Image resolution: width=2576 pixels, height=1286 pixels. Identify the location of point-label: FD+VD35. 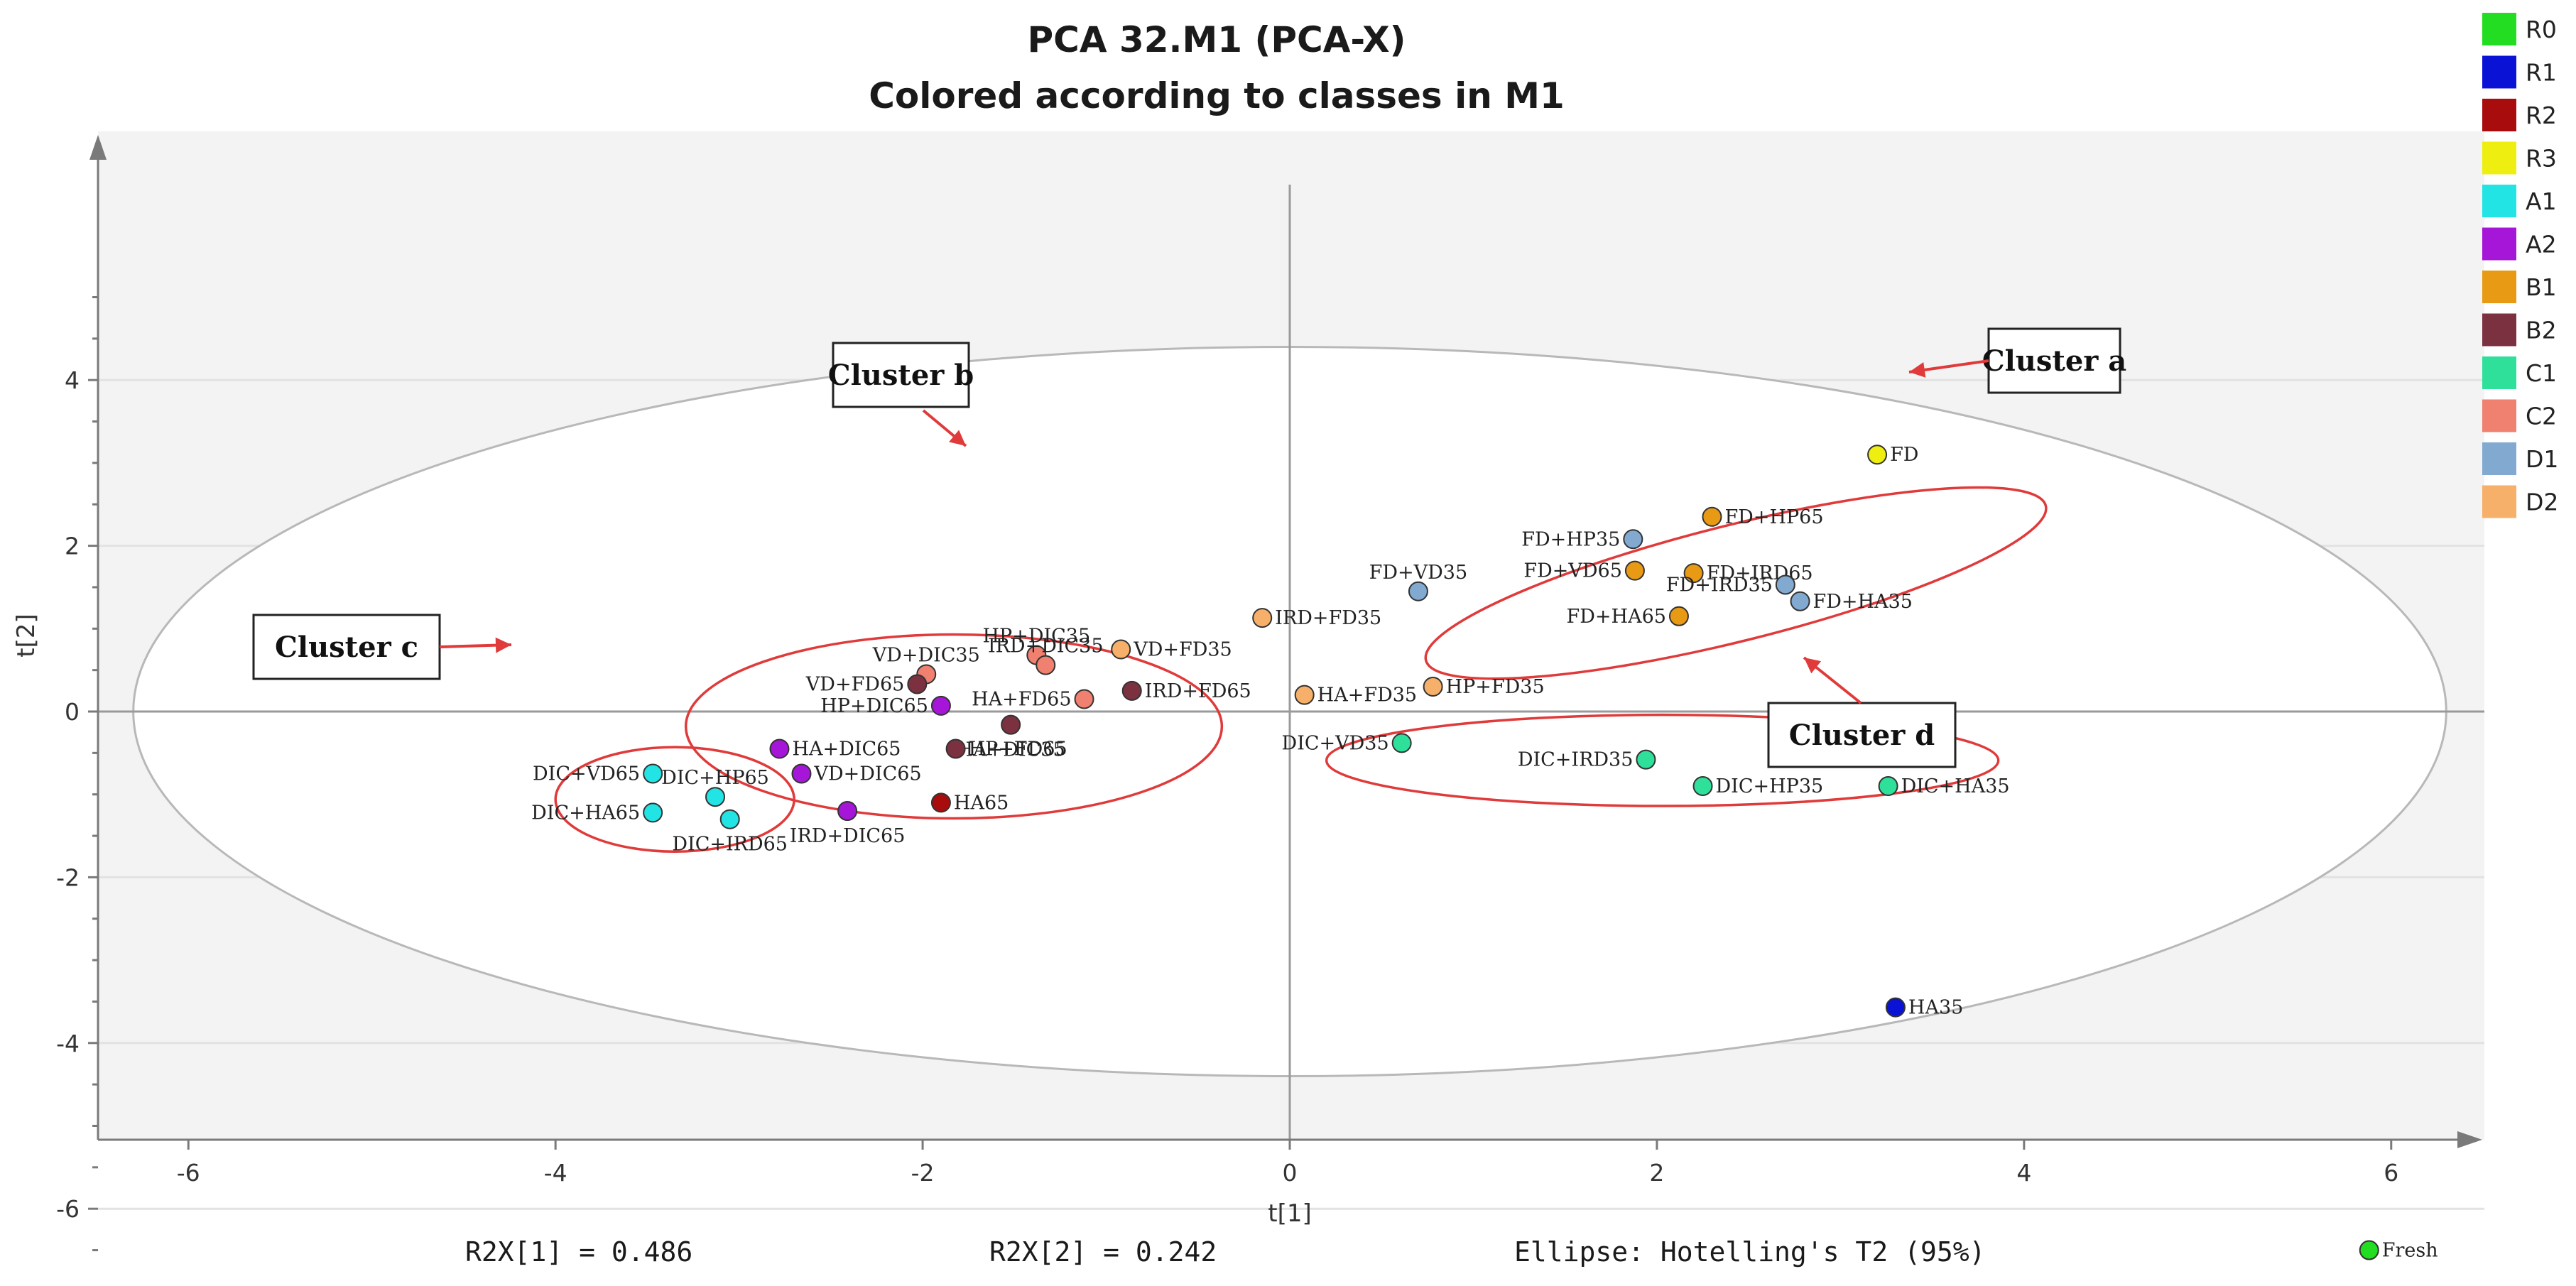
(1419, 573).